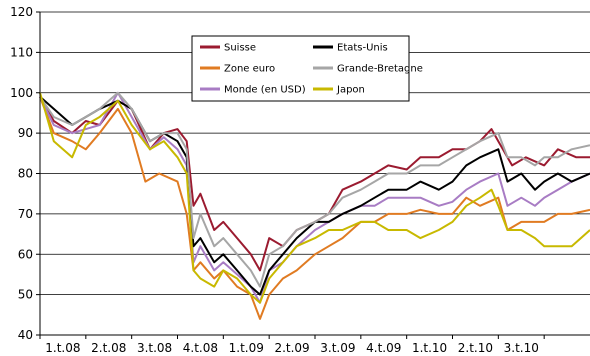 This screenshot has height=356, width=590. Describe the element at coordinates (249, 69) in the screenshot. I see `legend-label: Zone euro` at that location.